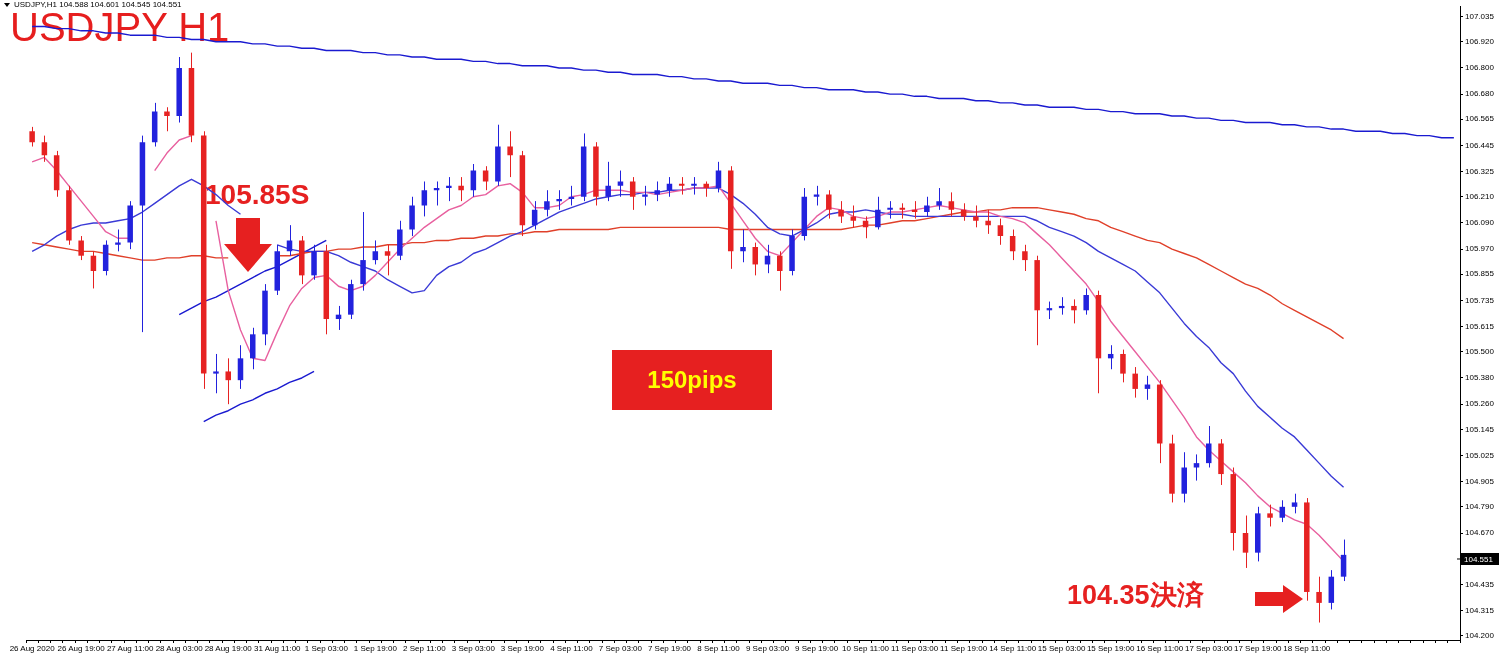 The image size is (1500, 656). Describe the element at coordinates (1480, 404) in the screenshot. I see `y-tick-label: 105.260` at that location.